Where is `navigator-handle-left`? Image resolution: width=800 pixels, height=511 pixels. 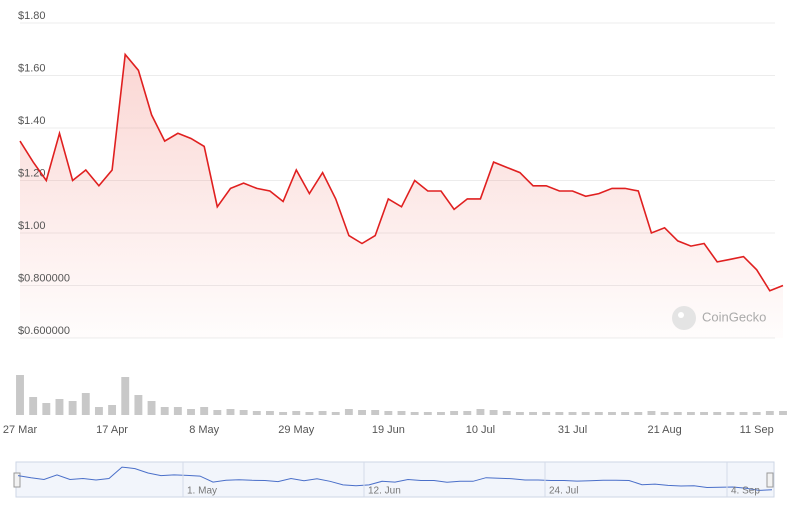 navigator-handle-left is located at coordinates (17, 480).